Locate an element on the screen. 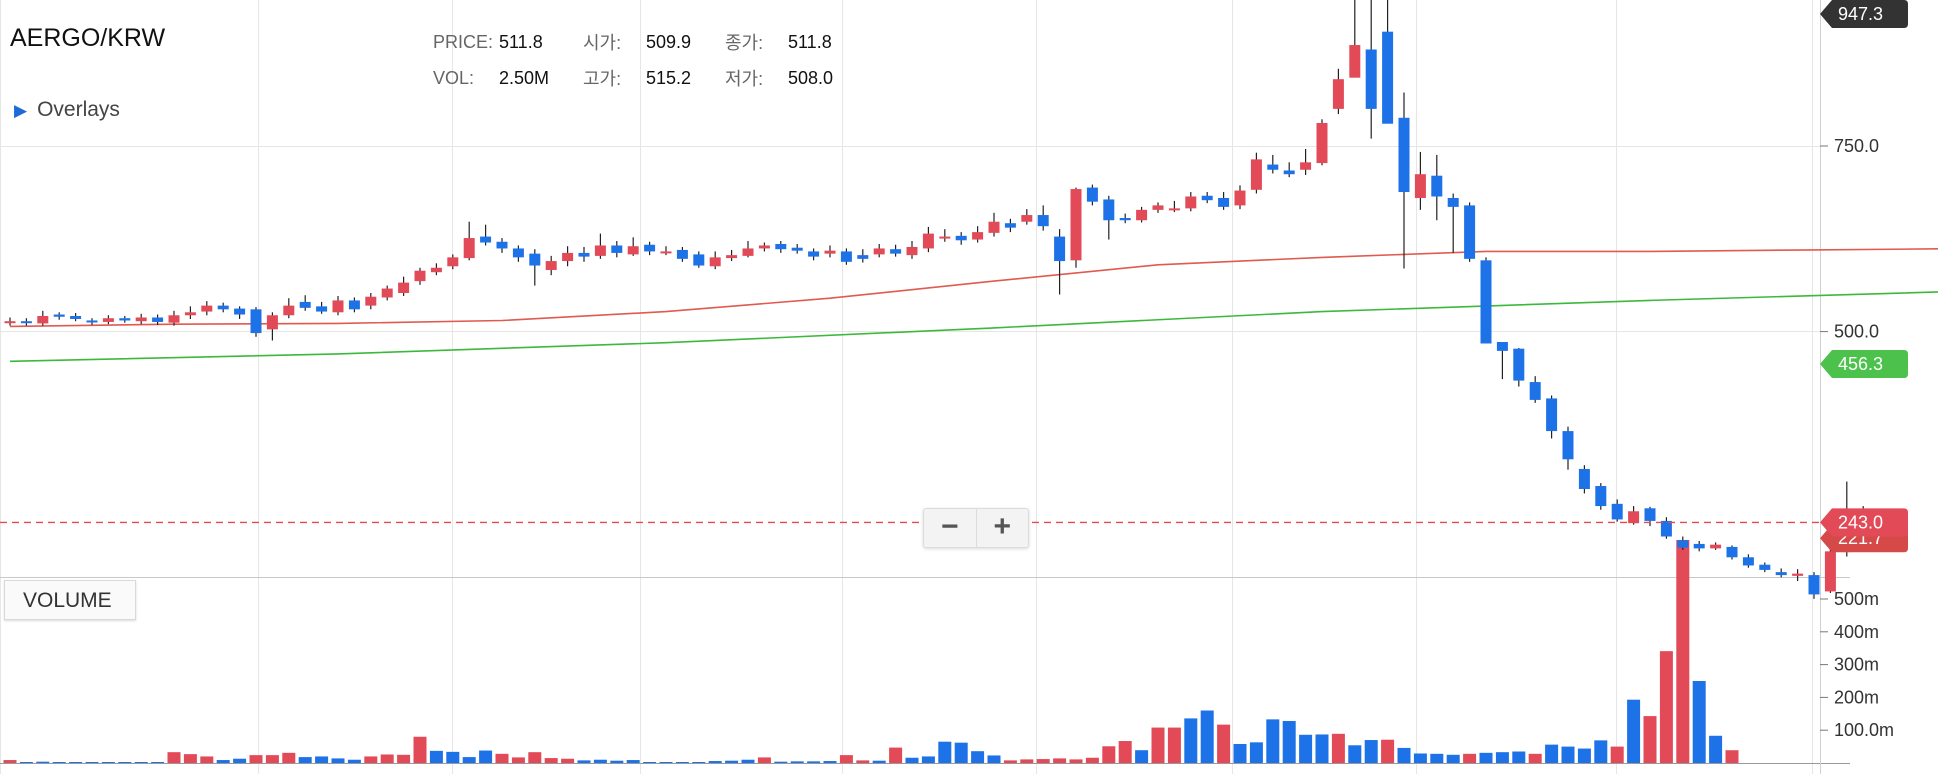 The width and height of the screenshot is (1938, 774). zoom-controls: − + is located at coordinates (976, 528).